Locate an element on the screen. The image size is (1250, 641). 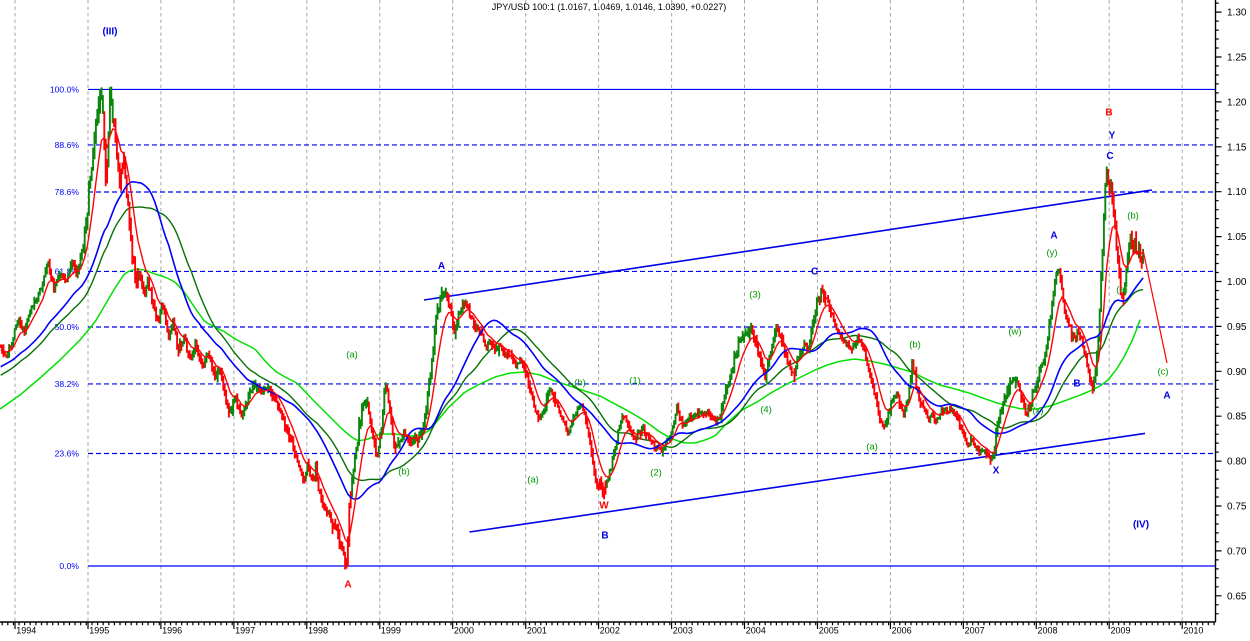
svg-text: (1) is located at coordinates (635, 381).